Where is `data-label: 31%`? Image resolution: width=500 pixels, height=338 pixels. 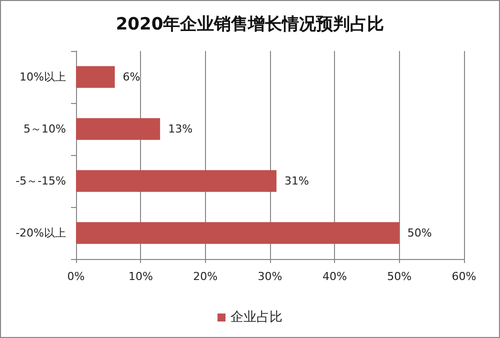
data-label: 31% is located at coordinates (296, 181).